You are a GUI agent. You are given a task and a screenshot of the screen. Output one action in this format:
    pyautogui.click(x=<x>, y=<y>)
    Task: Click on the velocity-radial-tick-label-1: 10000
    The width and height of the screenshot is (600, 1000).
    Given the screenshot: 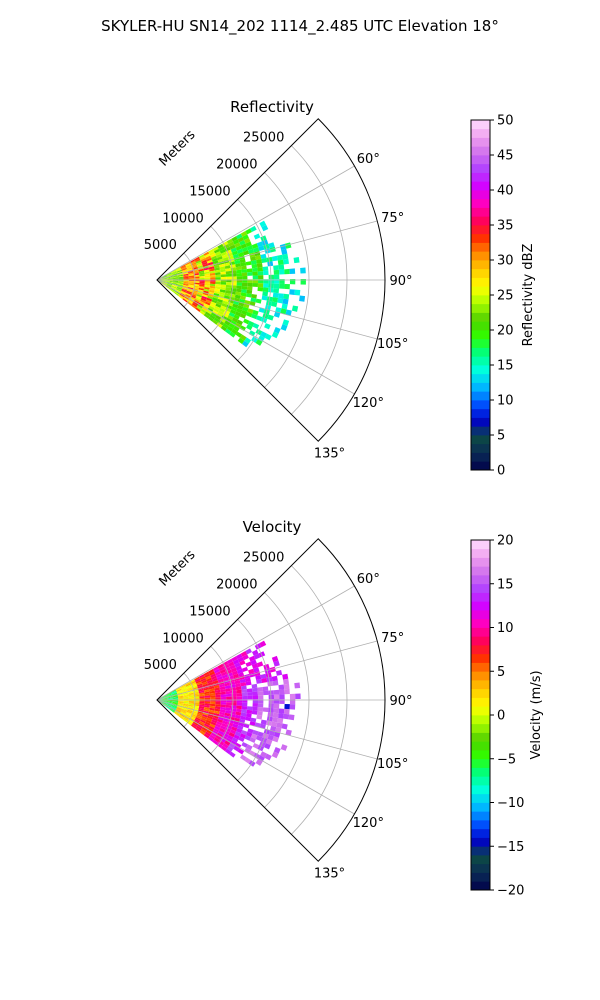 What is the action you would take?
    pyautogui.click(x=182, y=638)
    